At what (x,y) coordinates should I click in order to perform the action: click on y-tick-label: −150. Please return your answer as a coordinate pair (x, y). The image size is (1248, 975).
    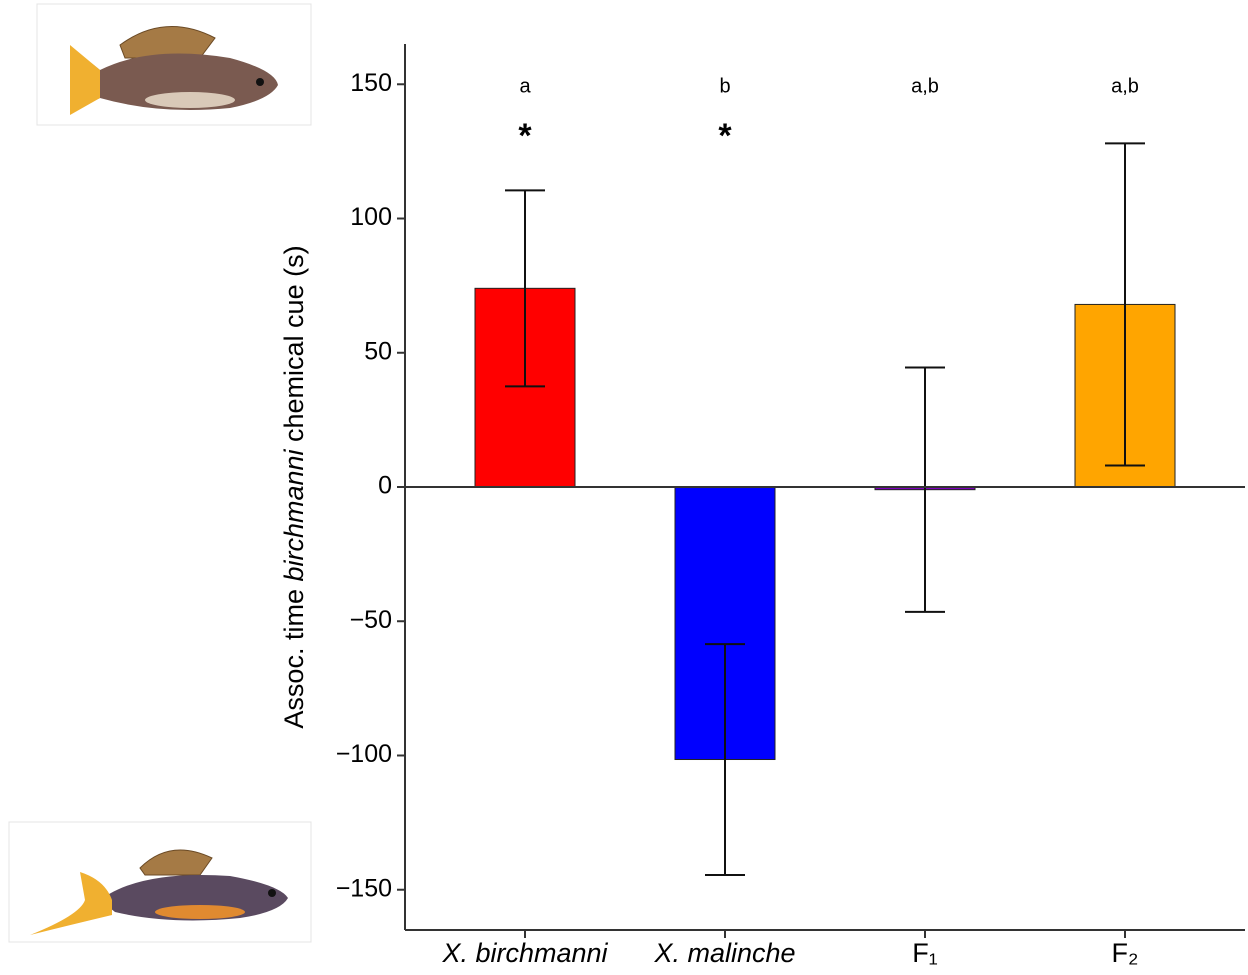
    Looking at the image, I should click on (364, 888).